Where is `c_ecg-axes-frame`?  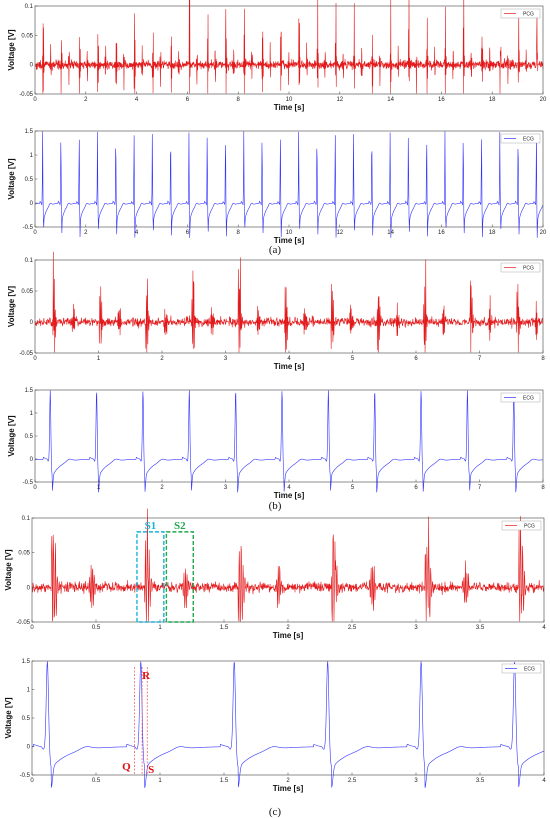
c_ecg-axes-frame is located at coordinates (288, 718).